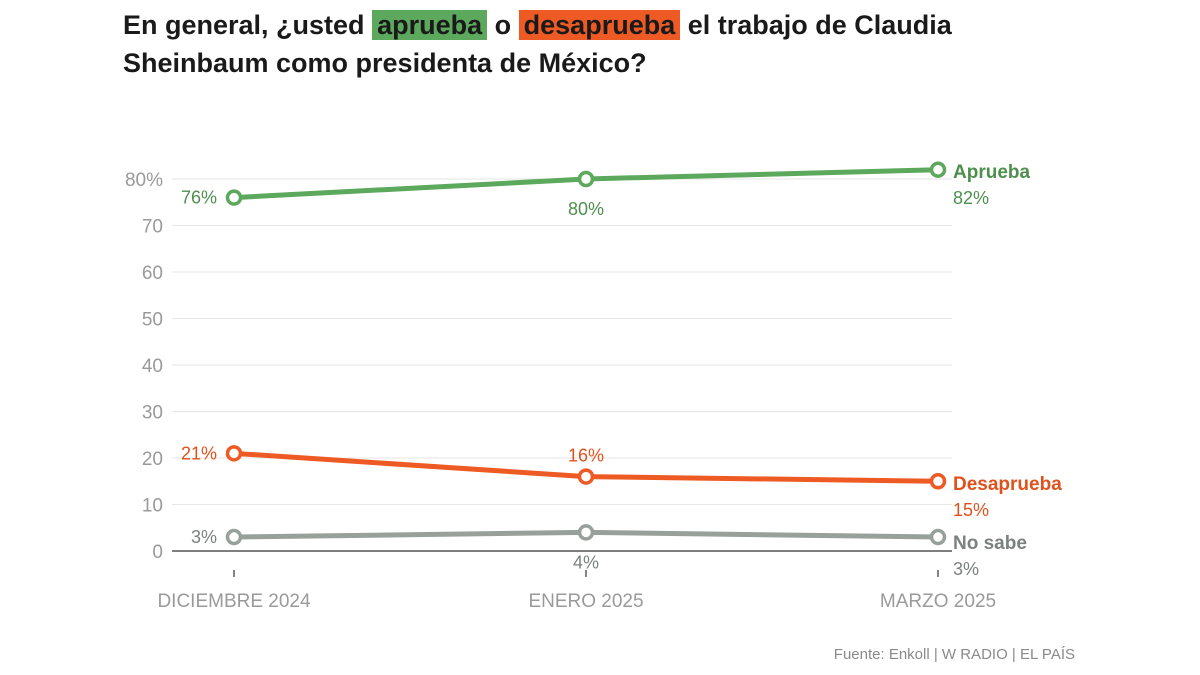  Describe the element at coordinates (1007, 484) in the screenshot. I see `series-name-desaprueba: Desaprueba` at that location.